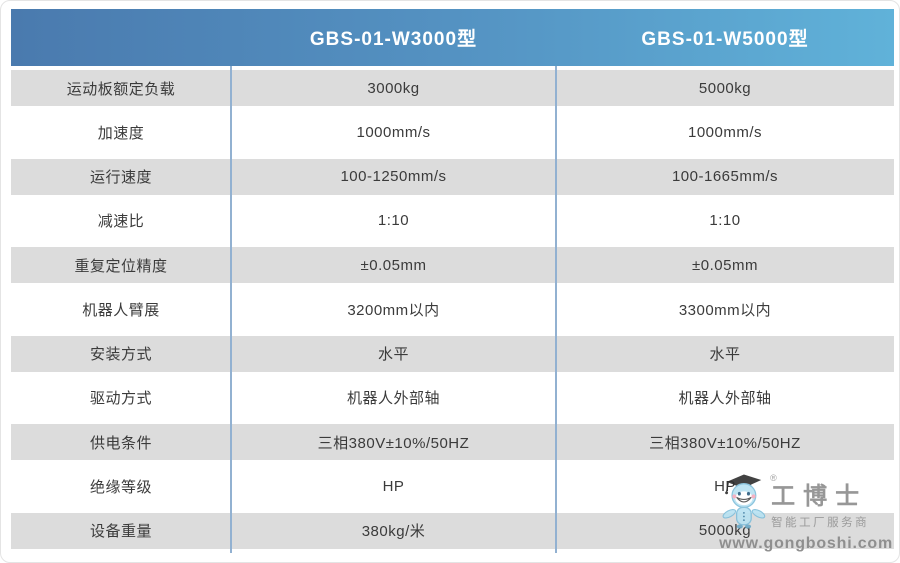 This screenshot has height=563, width=900. I want to click on brand-name: 工博士, so click(819, 497).